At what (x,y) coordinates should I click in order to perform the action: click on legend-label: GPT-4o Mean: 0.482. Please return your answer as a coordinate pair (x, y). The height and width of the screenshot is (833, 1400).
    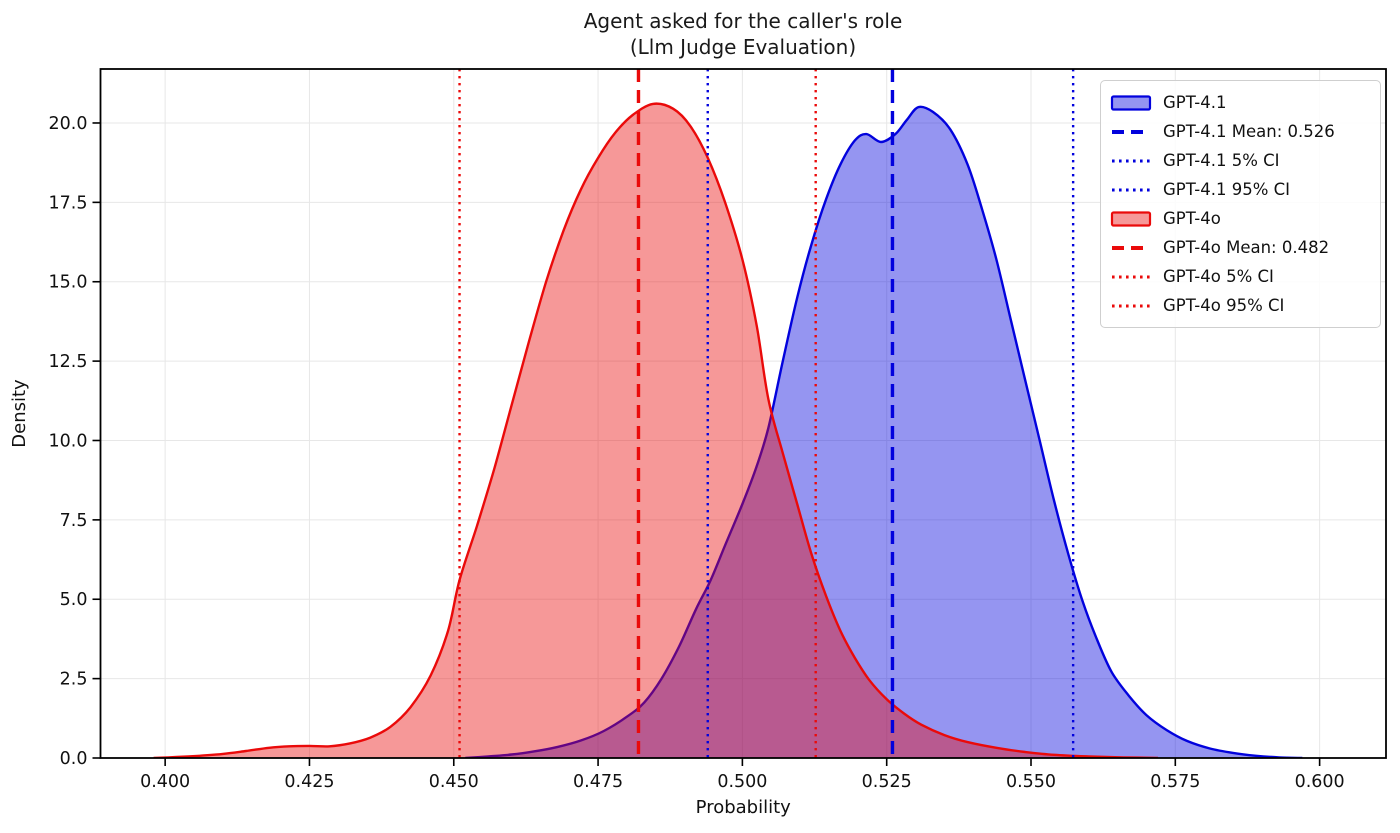
    Looking at the image, I should click on (1246, 247).